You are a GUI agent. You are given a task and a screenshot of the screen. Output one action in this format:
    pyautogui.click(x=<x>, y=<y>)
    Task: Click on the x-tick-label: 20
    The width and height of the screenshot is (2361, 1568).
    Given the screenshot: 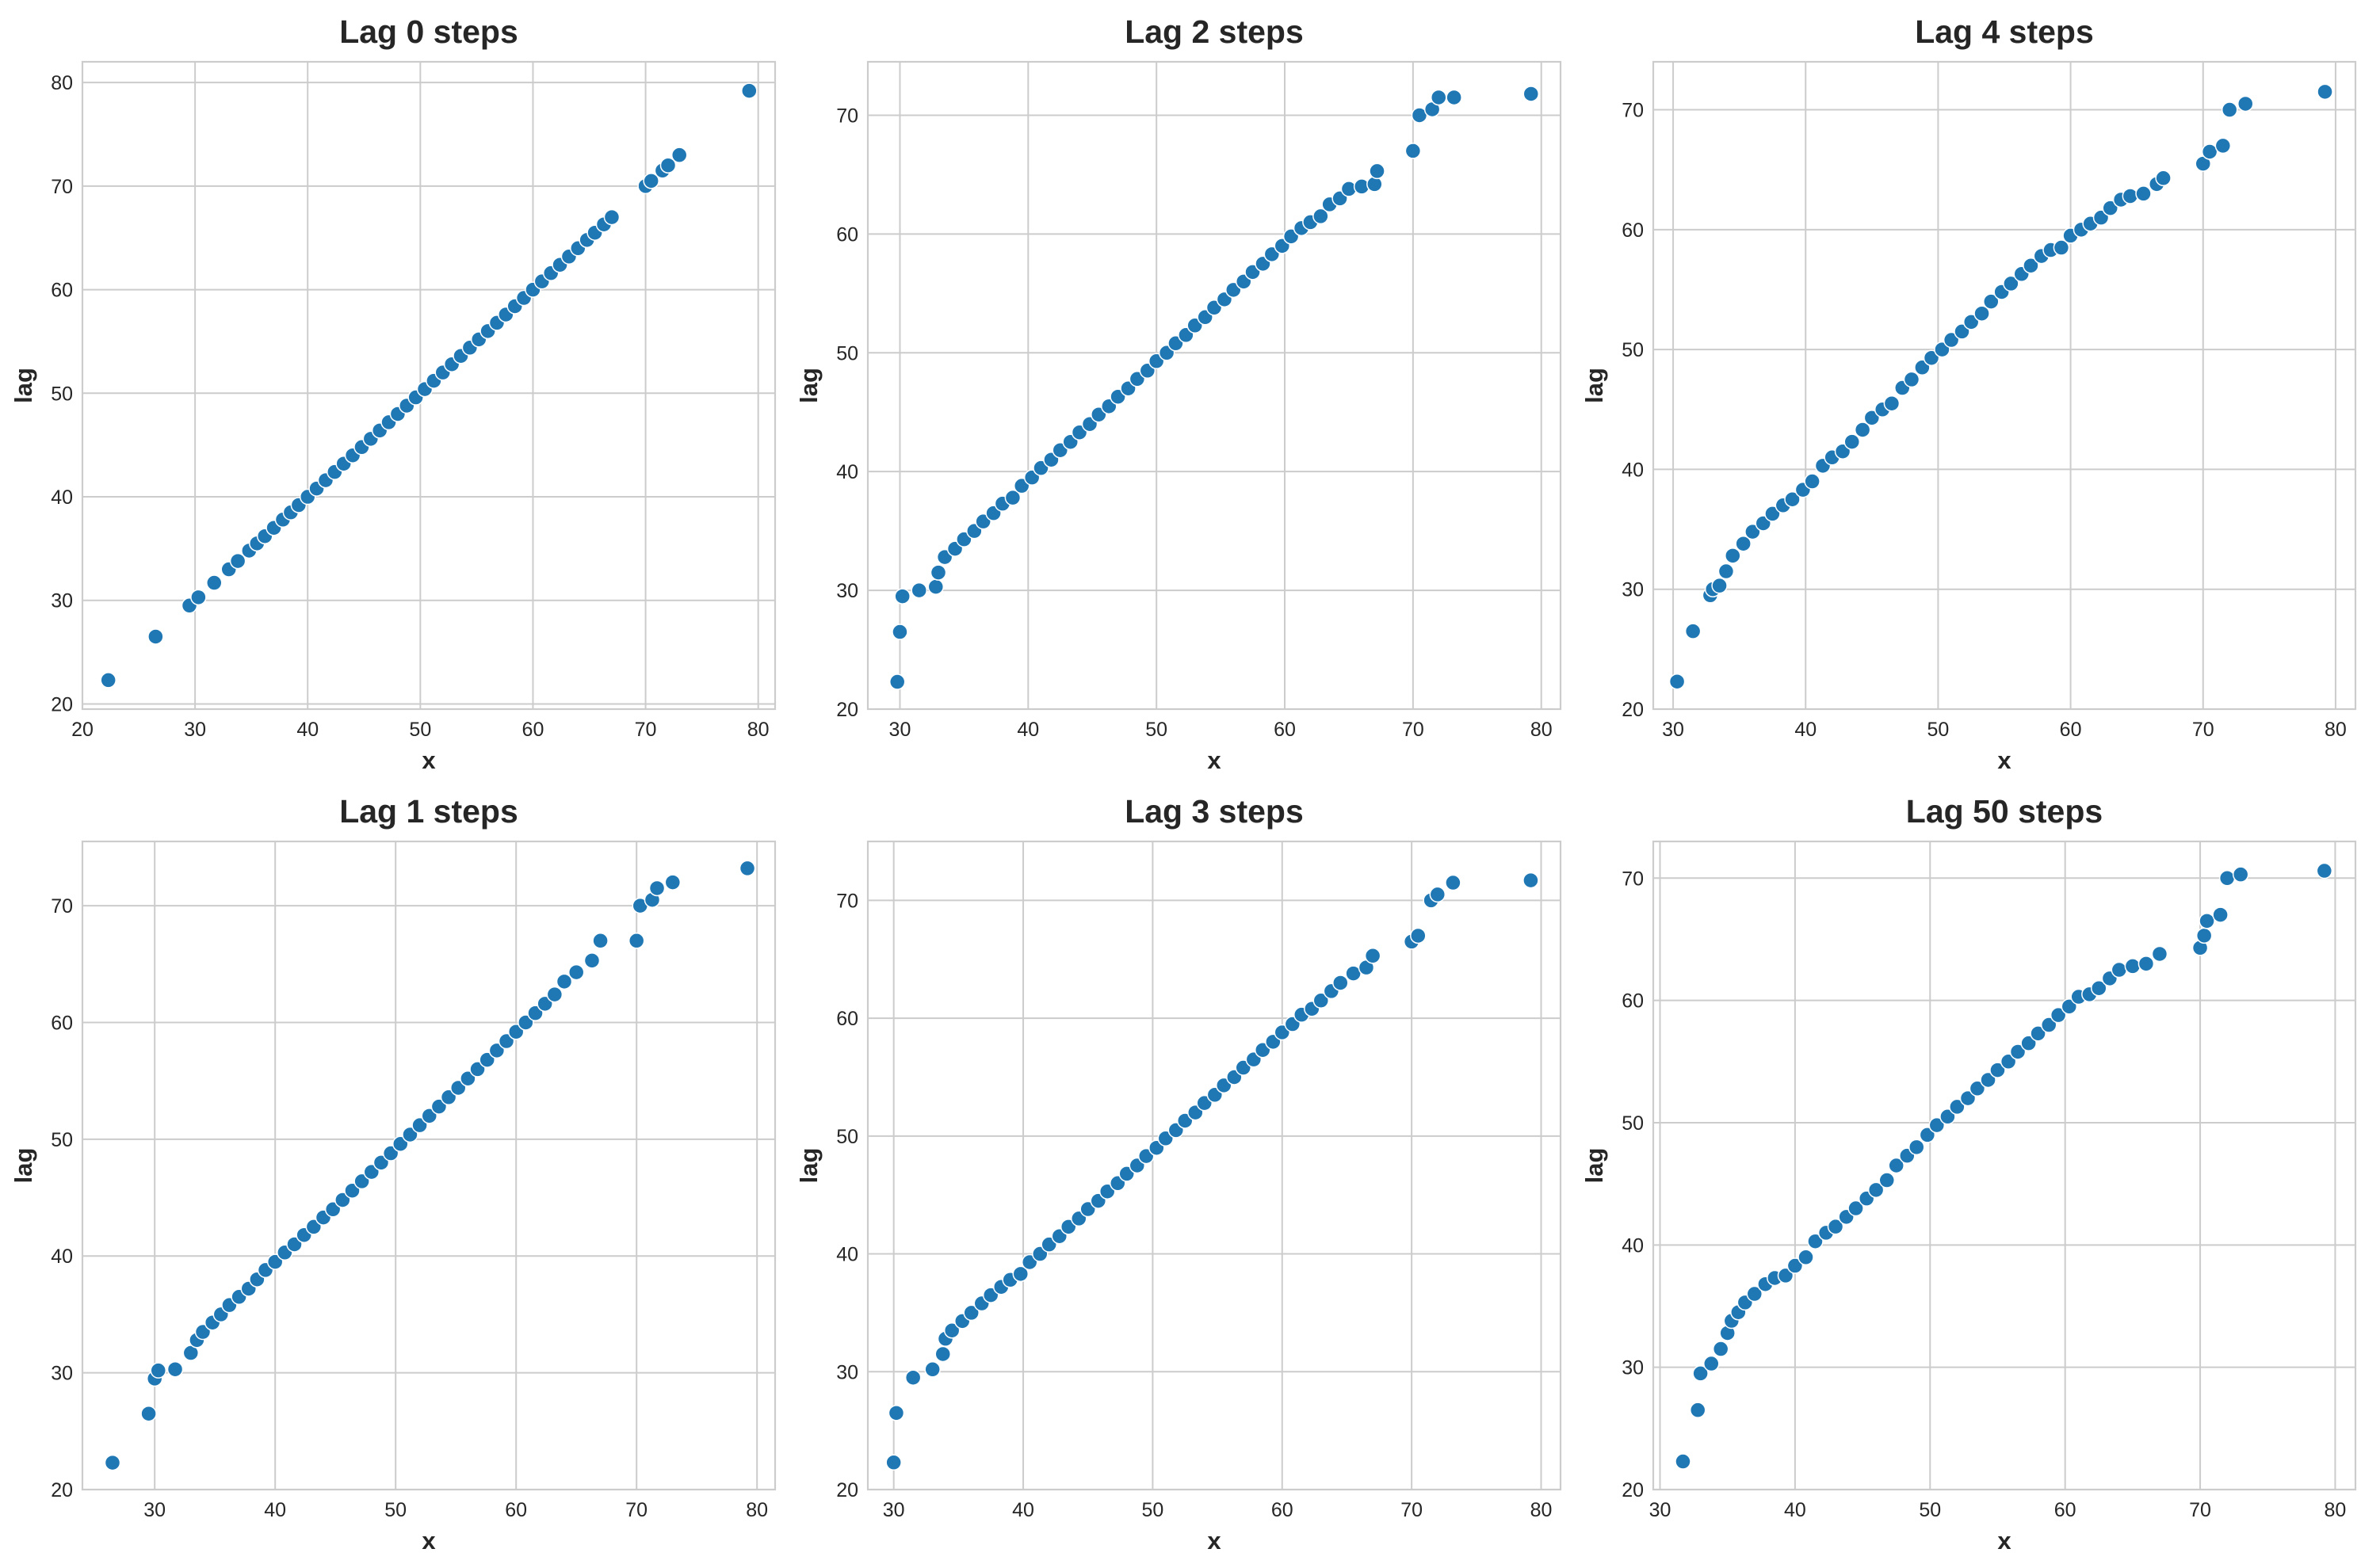 What is the action you would take?
    pyautogui.click(x=82, y=730)
    